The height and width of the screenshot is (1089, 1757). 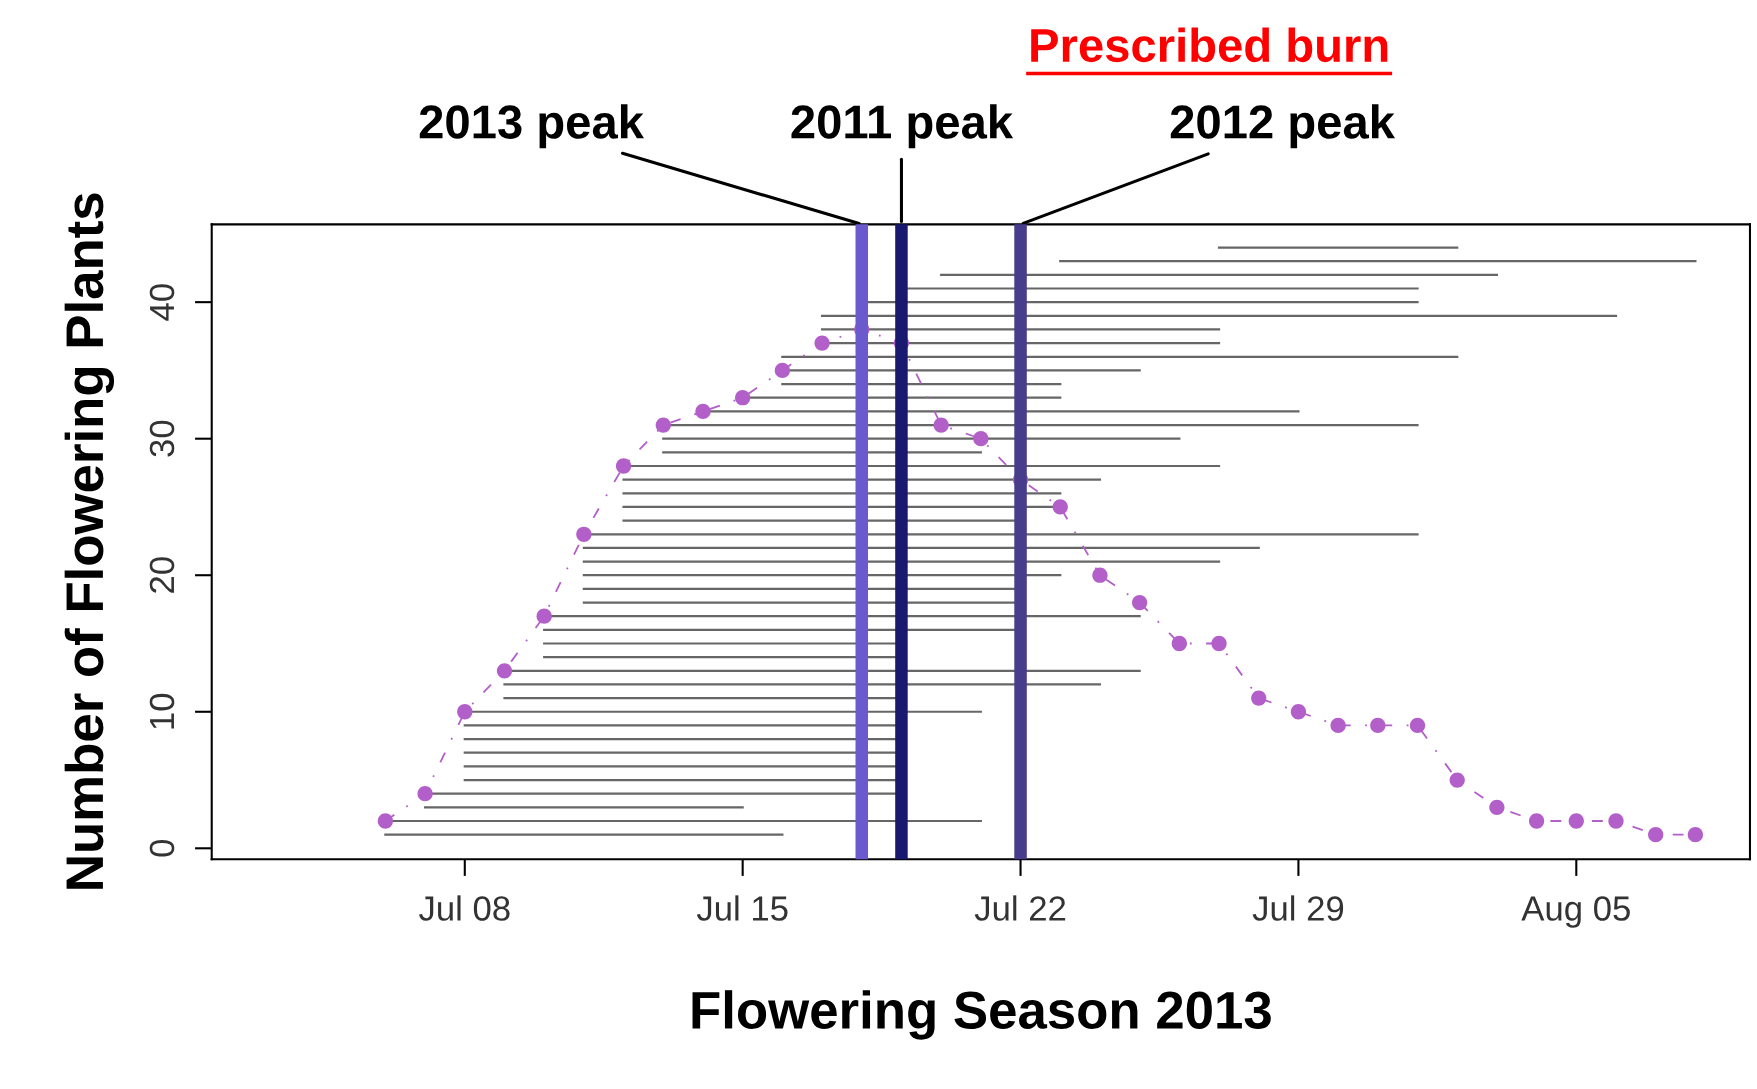 What do you see at coordinates (162, 438) in the screenshot?
I see `y-tick-label: 30` at bounding box center [162, 438].